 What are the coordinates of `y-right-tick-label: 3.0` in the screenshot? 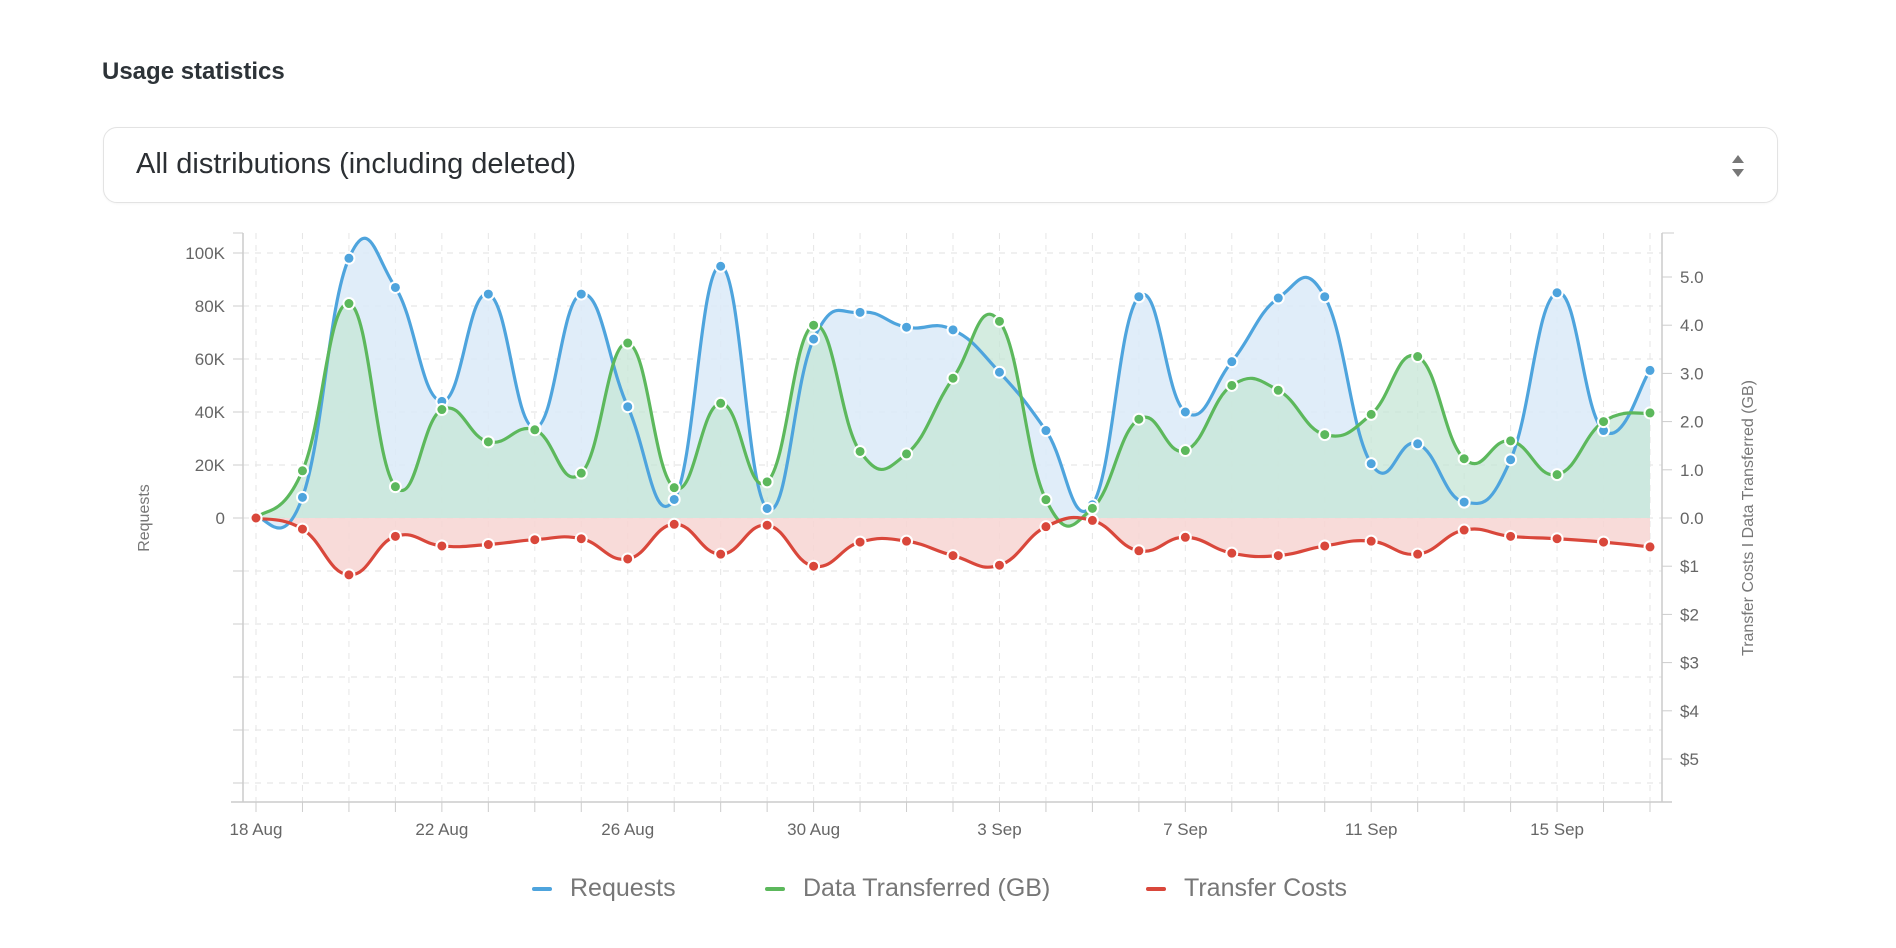 It's located at (1692, 373).